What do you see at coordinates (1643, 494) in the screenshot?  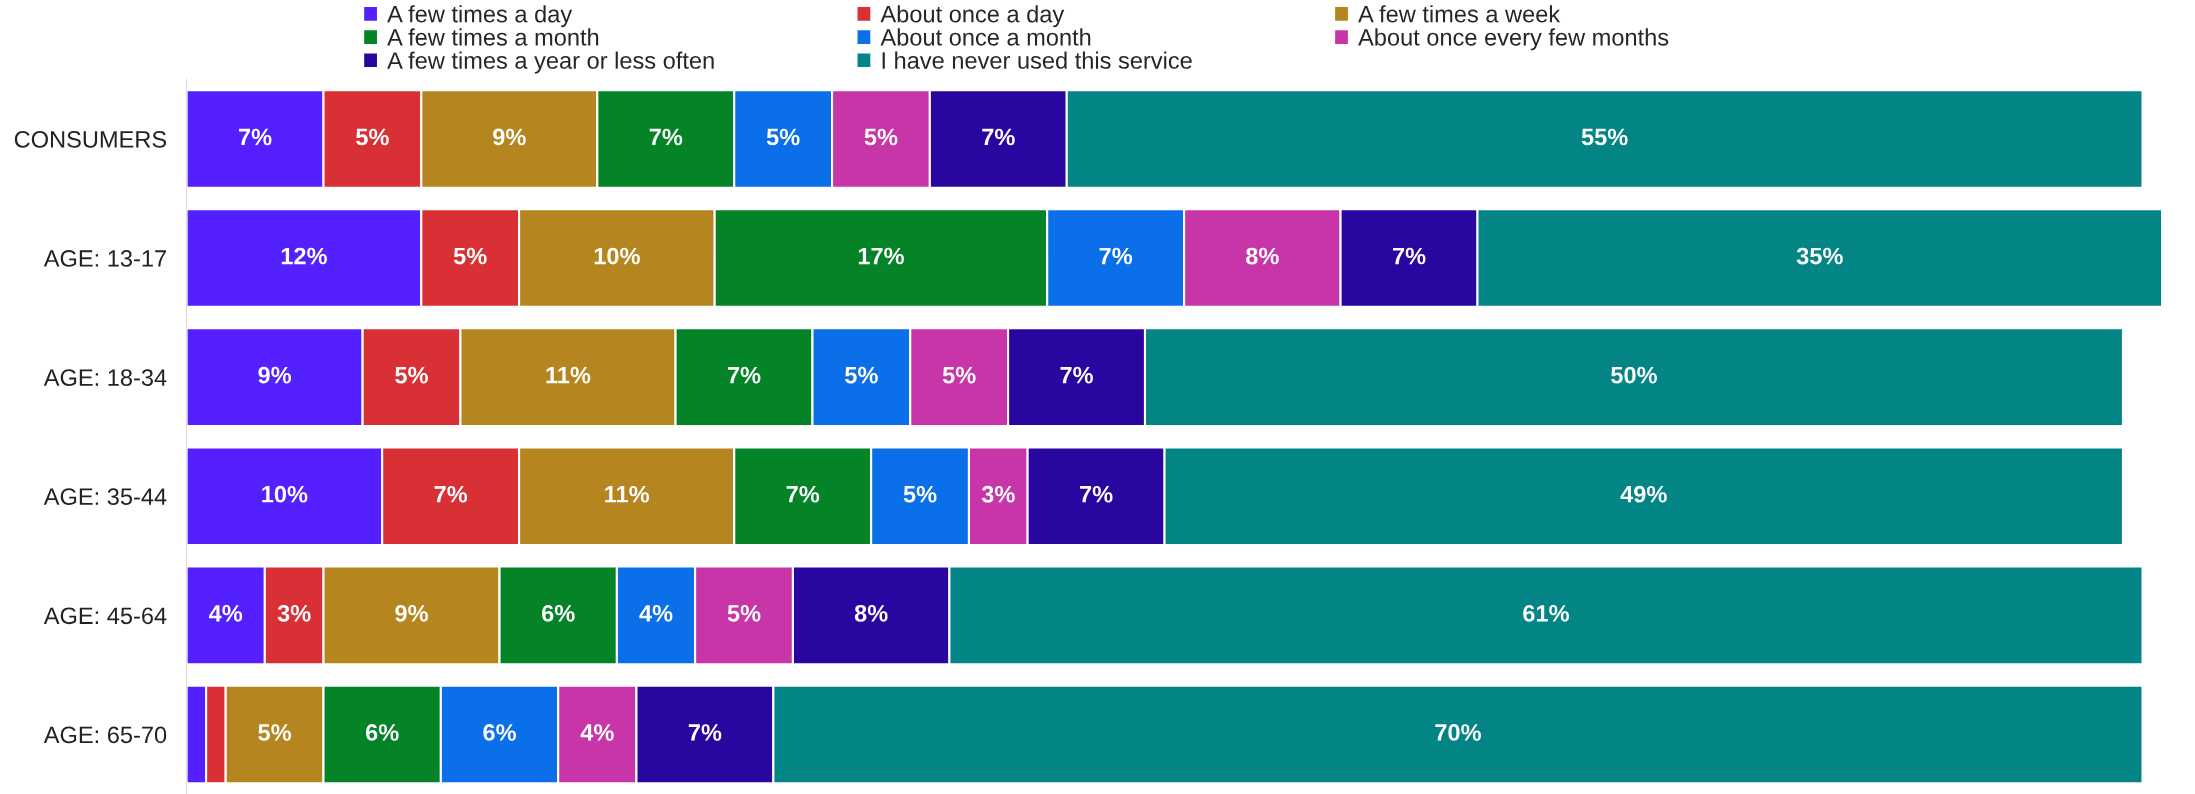 I see `data-label: 49%` at bounding box center [1643, 494].